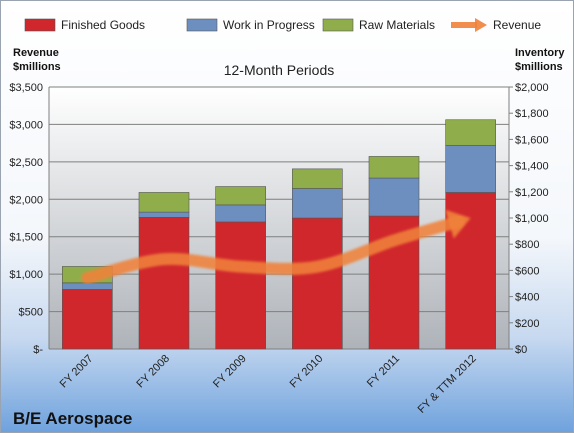 The image size is (574, 433). Describe the element at coordinates (532, 167) in the screenshot. I see `right-tick-label: $1,400` at that location.